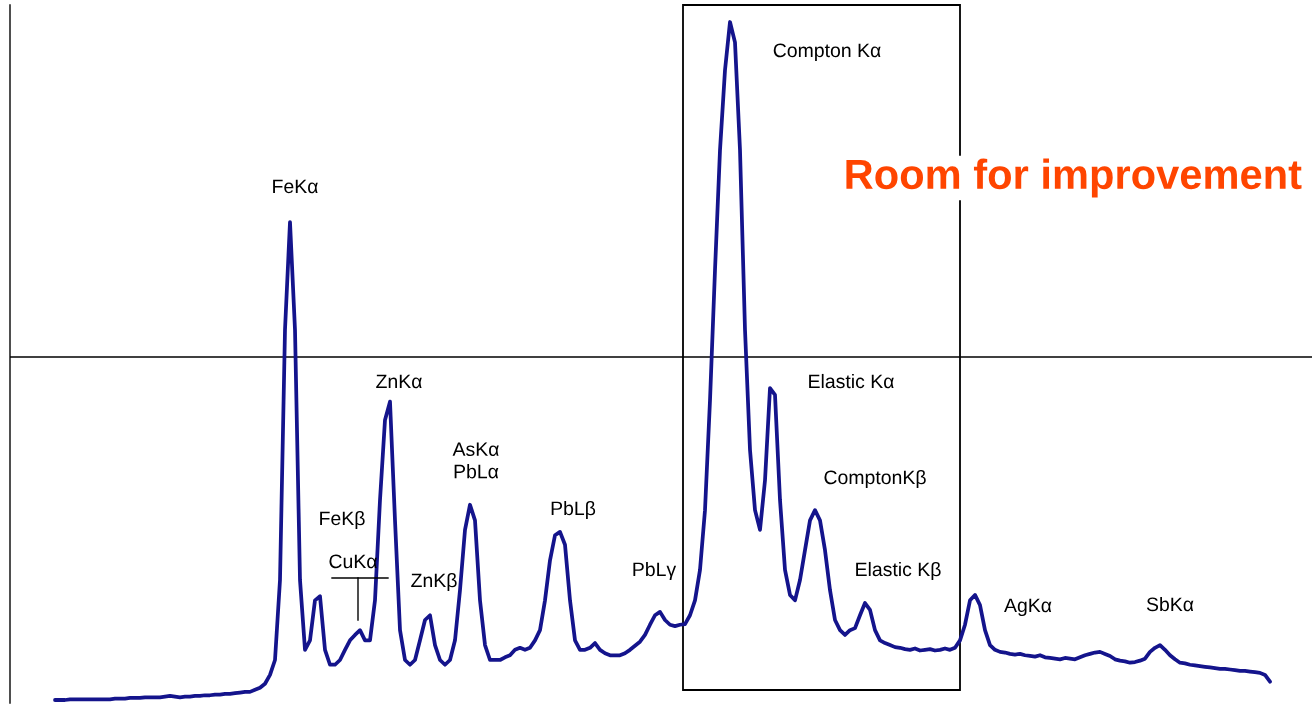 The height and width of the screenshot is (705, 1312). What do you see at coordinates (1028, 607) in the screenshot?
I see `annotation: AgKα` at bounding box center [1028, 607].